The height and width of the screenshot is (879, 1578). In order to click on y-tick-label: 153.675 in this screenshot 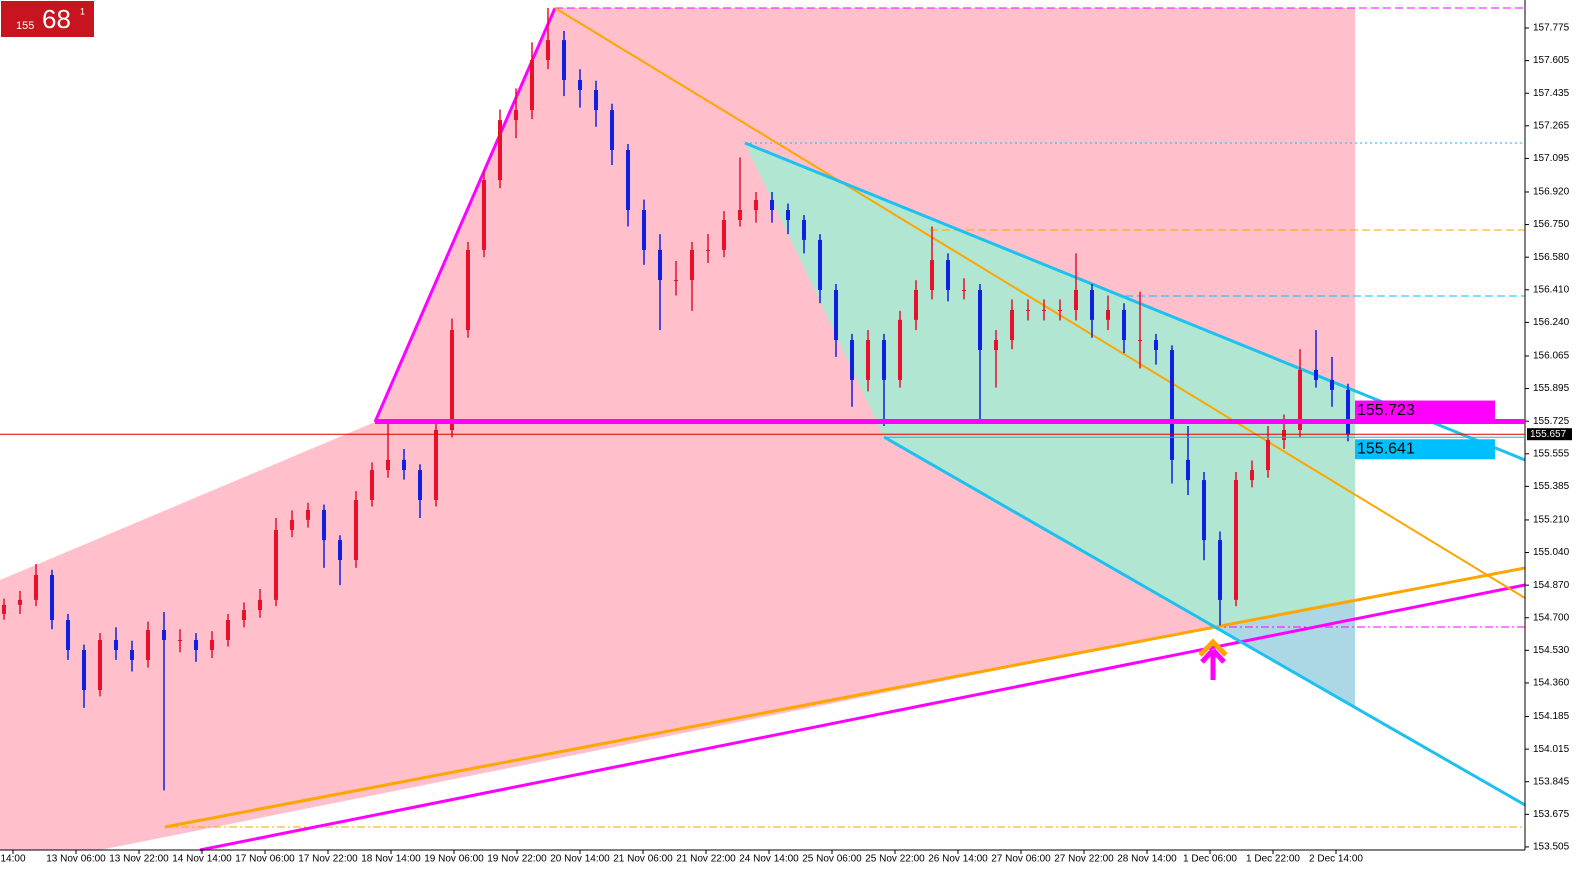, I will do `click(1551, 814)`.